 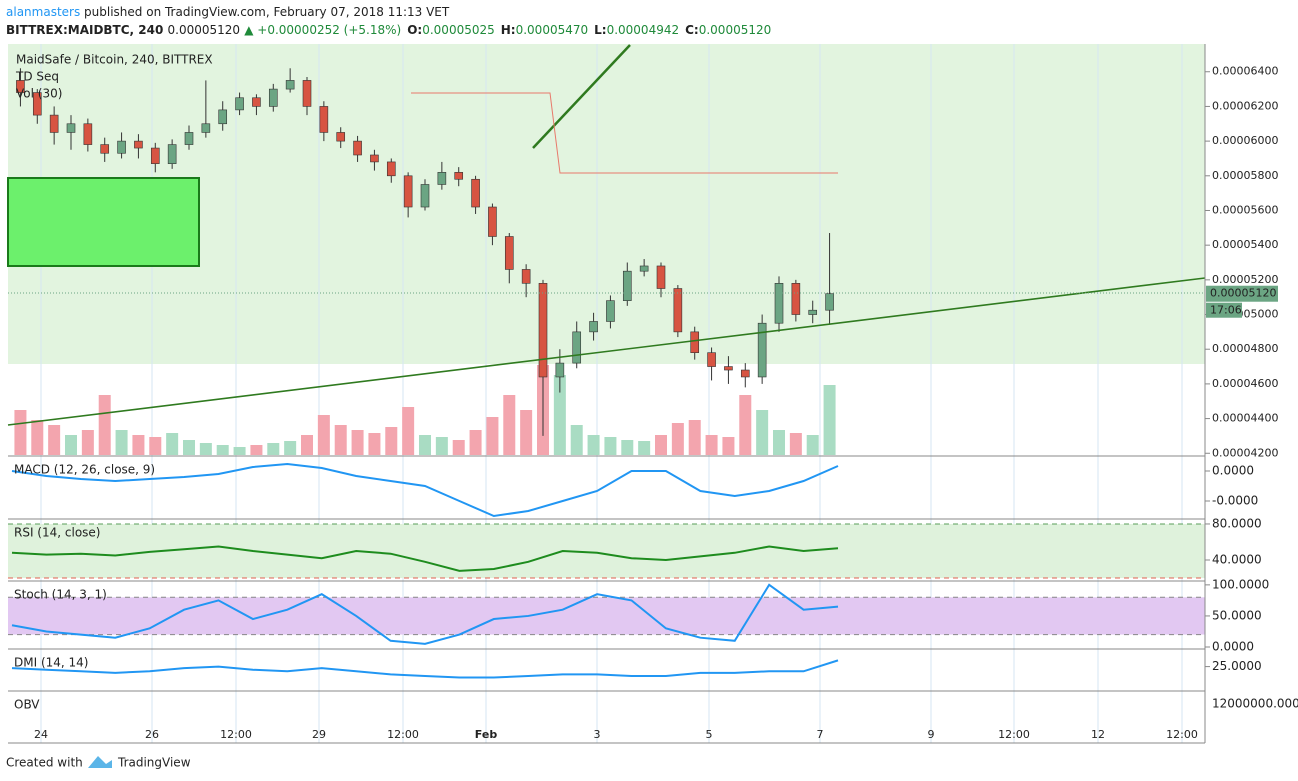 What do you see at coordinates (1245, 244) in the screenshot?
I see `y-tick-label: 0.00005400` at bounding box center [1245, 244].